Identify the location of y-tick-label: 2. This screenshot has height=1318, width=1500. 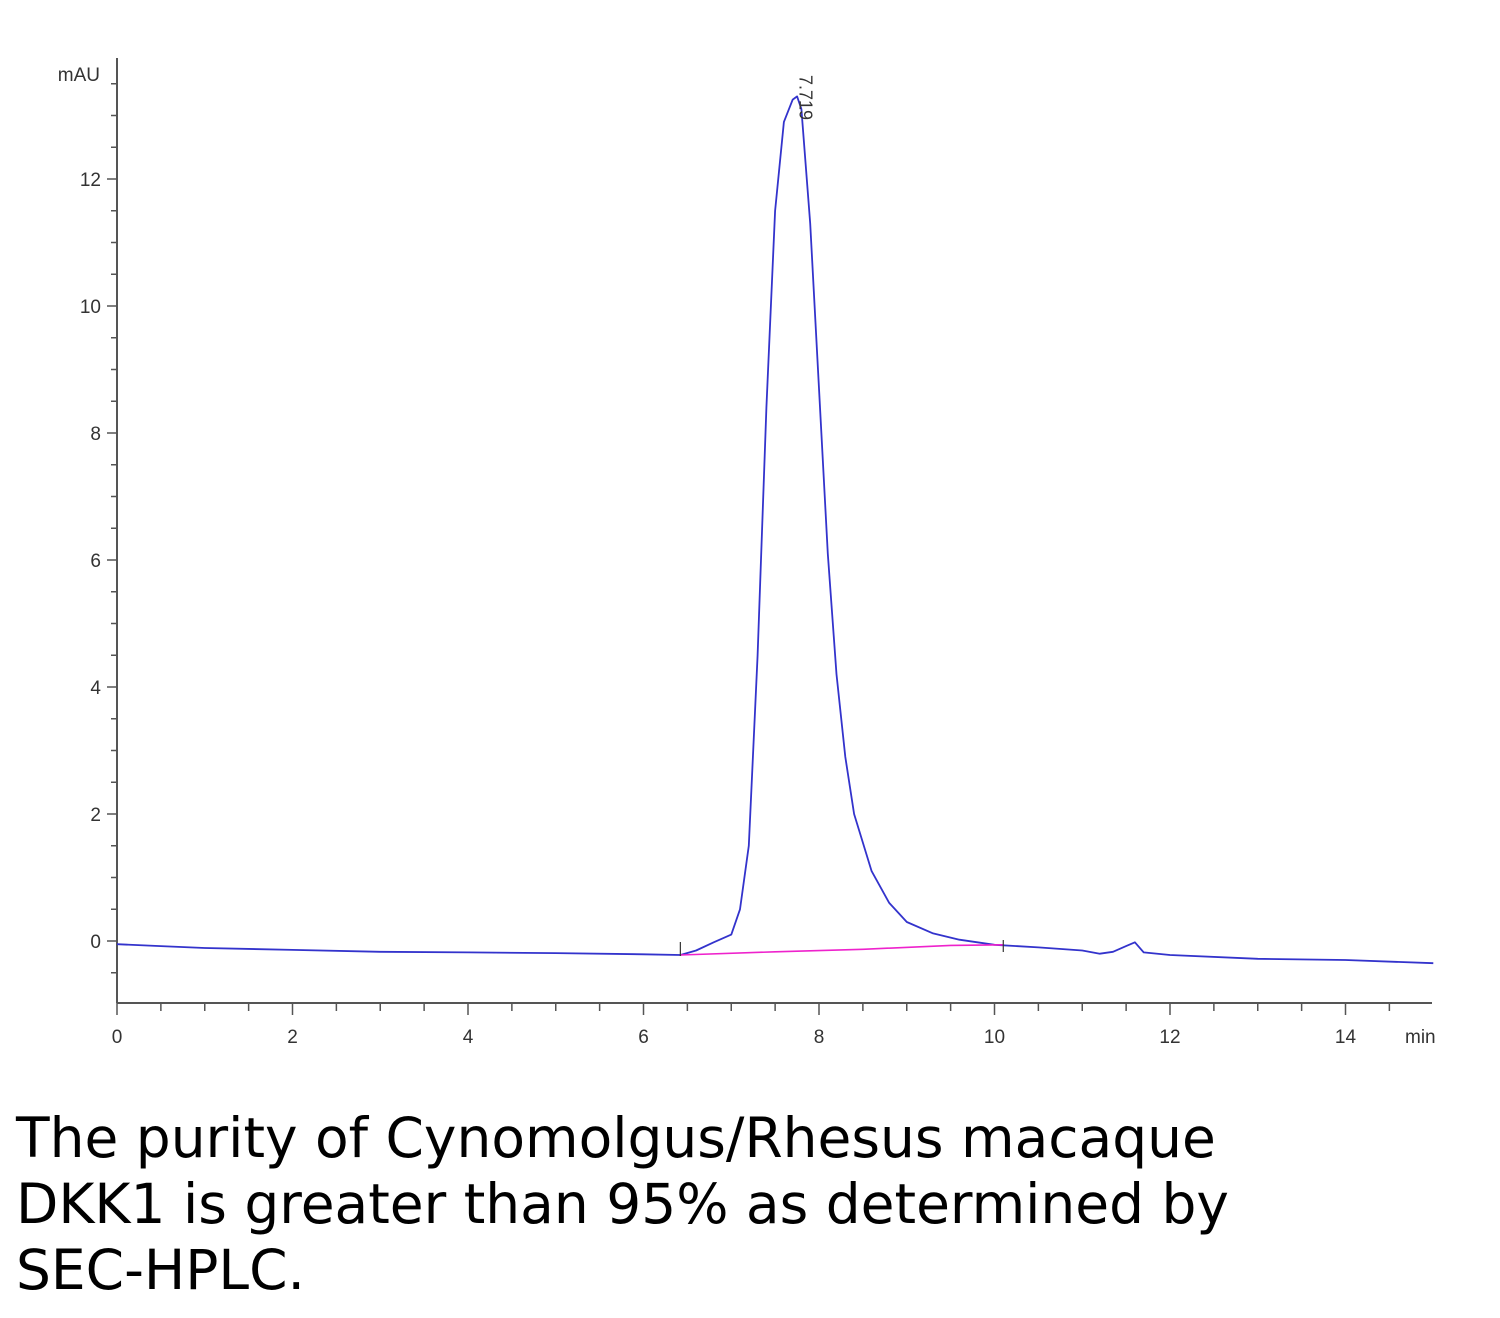
(95, 815).